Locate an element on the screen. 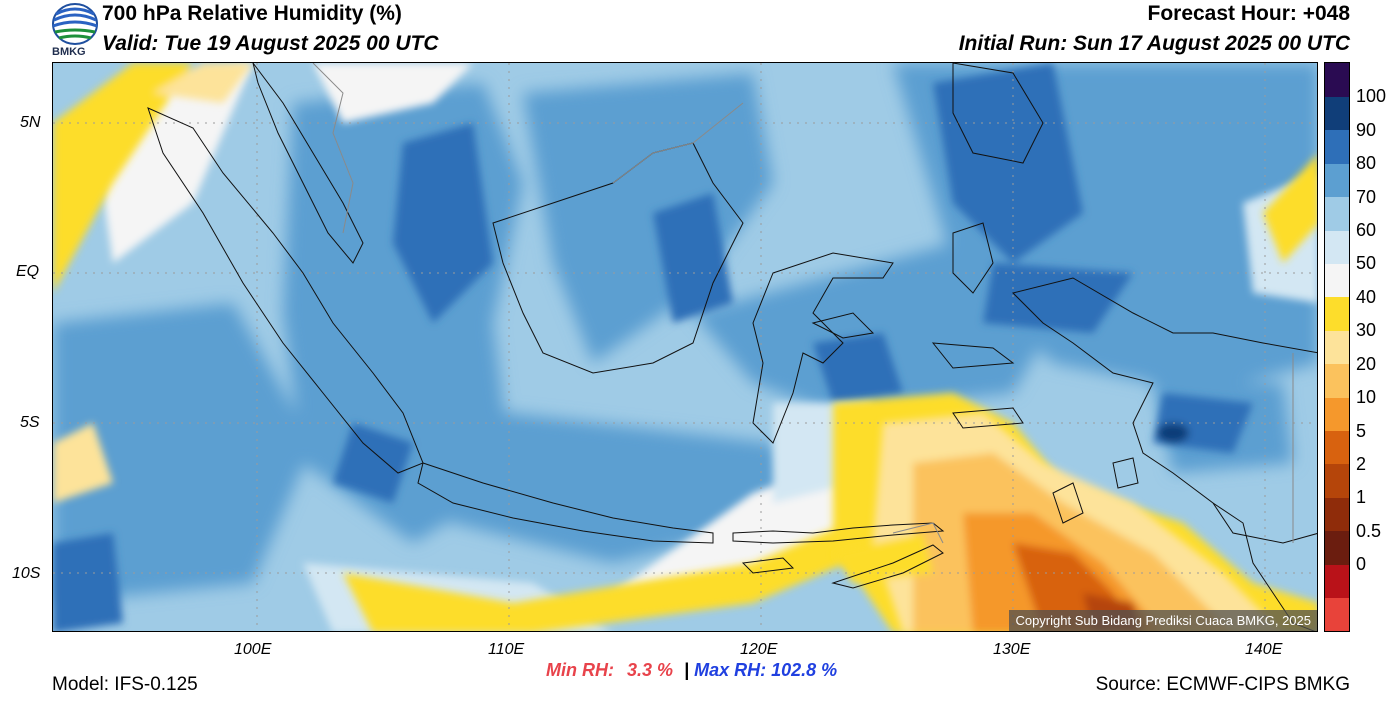 Image resolution: width=1400 pixels, height=709 pixels. colorbar-label: 0 is located at coordinates (1361, 564).